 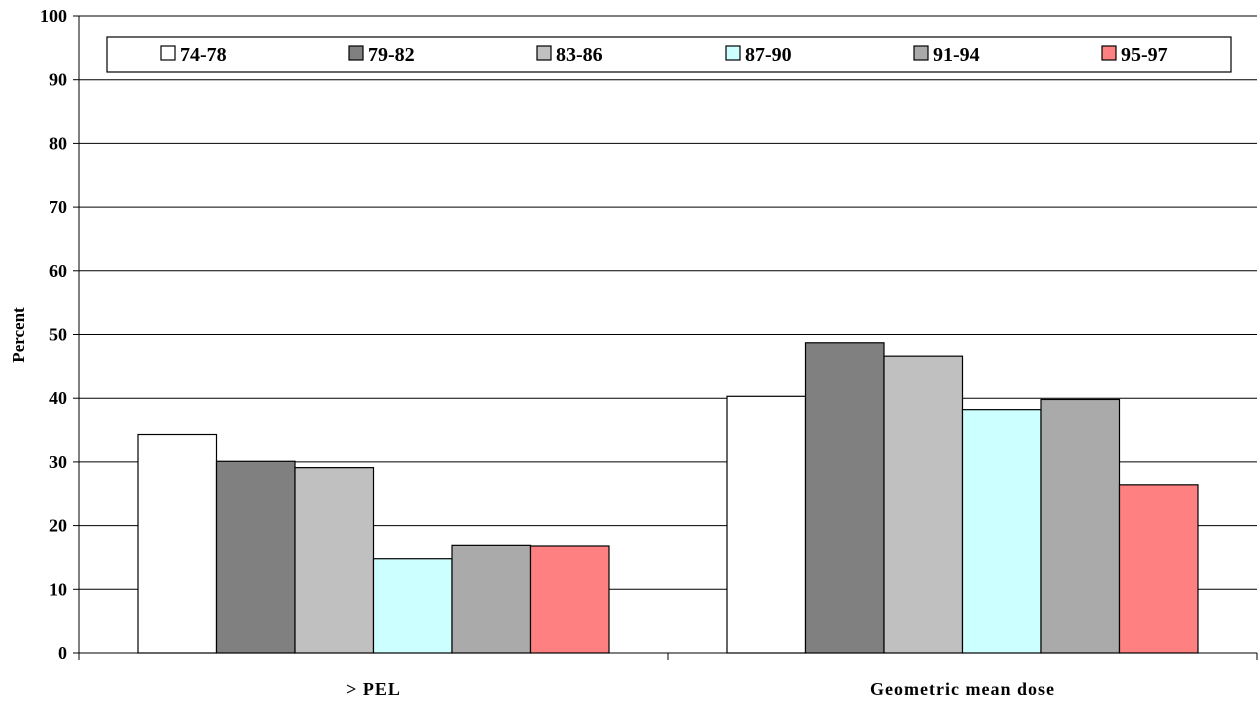 I want to click on legend-label: 87-90, so click(x=768, y=55).